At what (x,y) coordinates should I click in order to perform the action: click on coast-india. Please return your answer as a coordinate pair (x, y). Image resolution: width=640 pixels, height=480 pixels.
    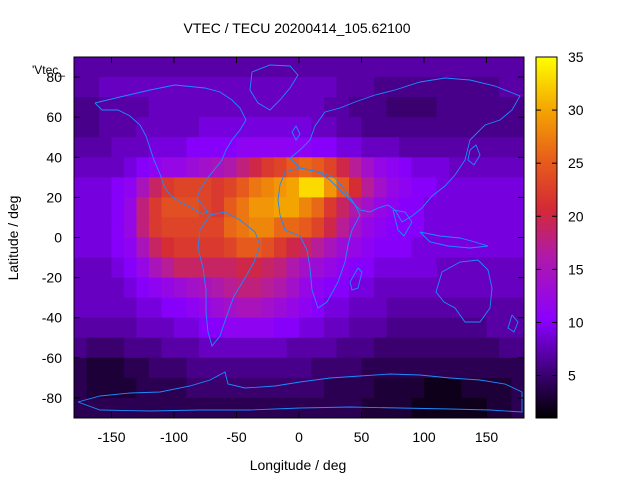
    Looking at the image, I should click on (402, 223).